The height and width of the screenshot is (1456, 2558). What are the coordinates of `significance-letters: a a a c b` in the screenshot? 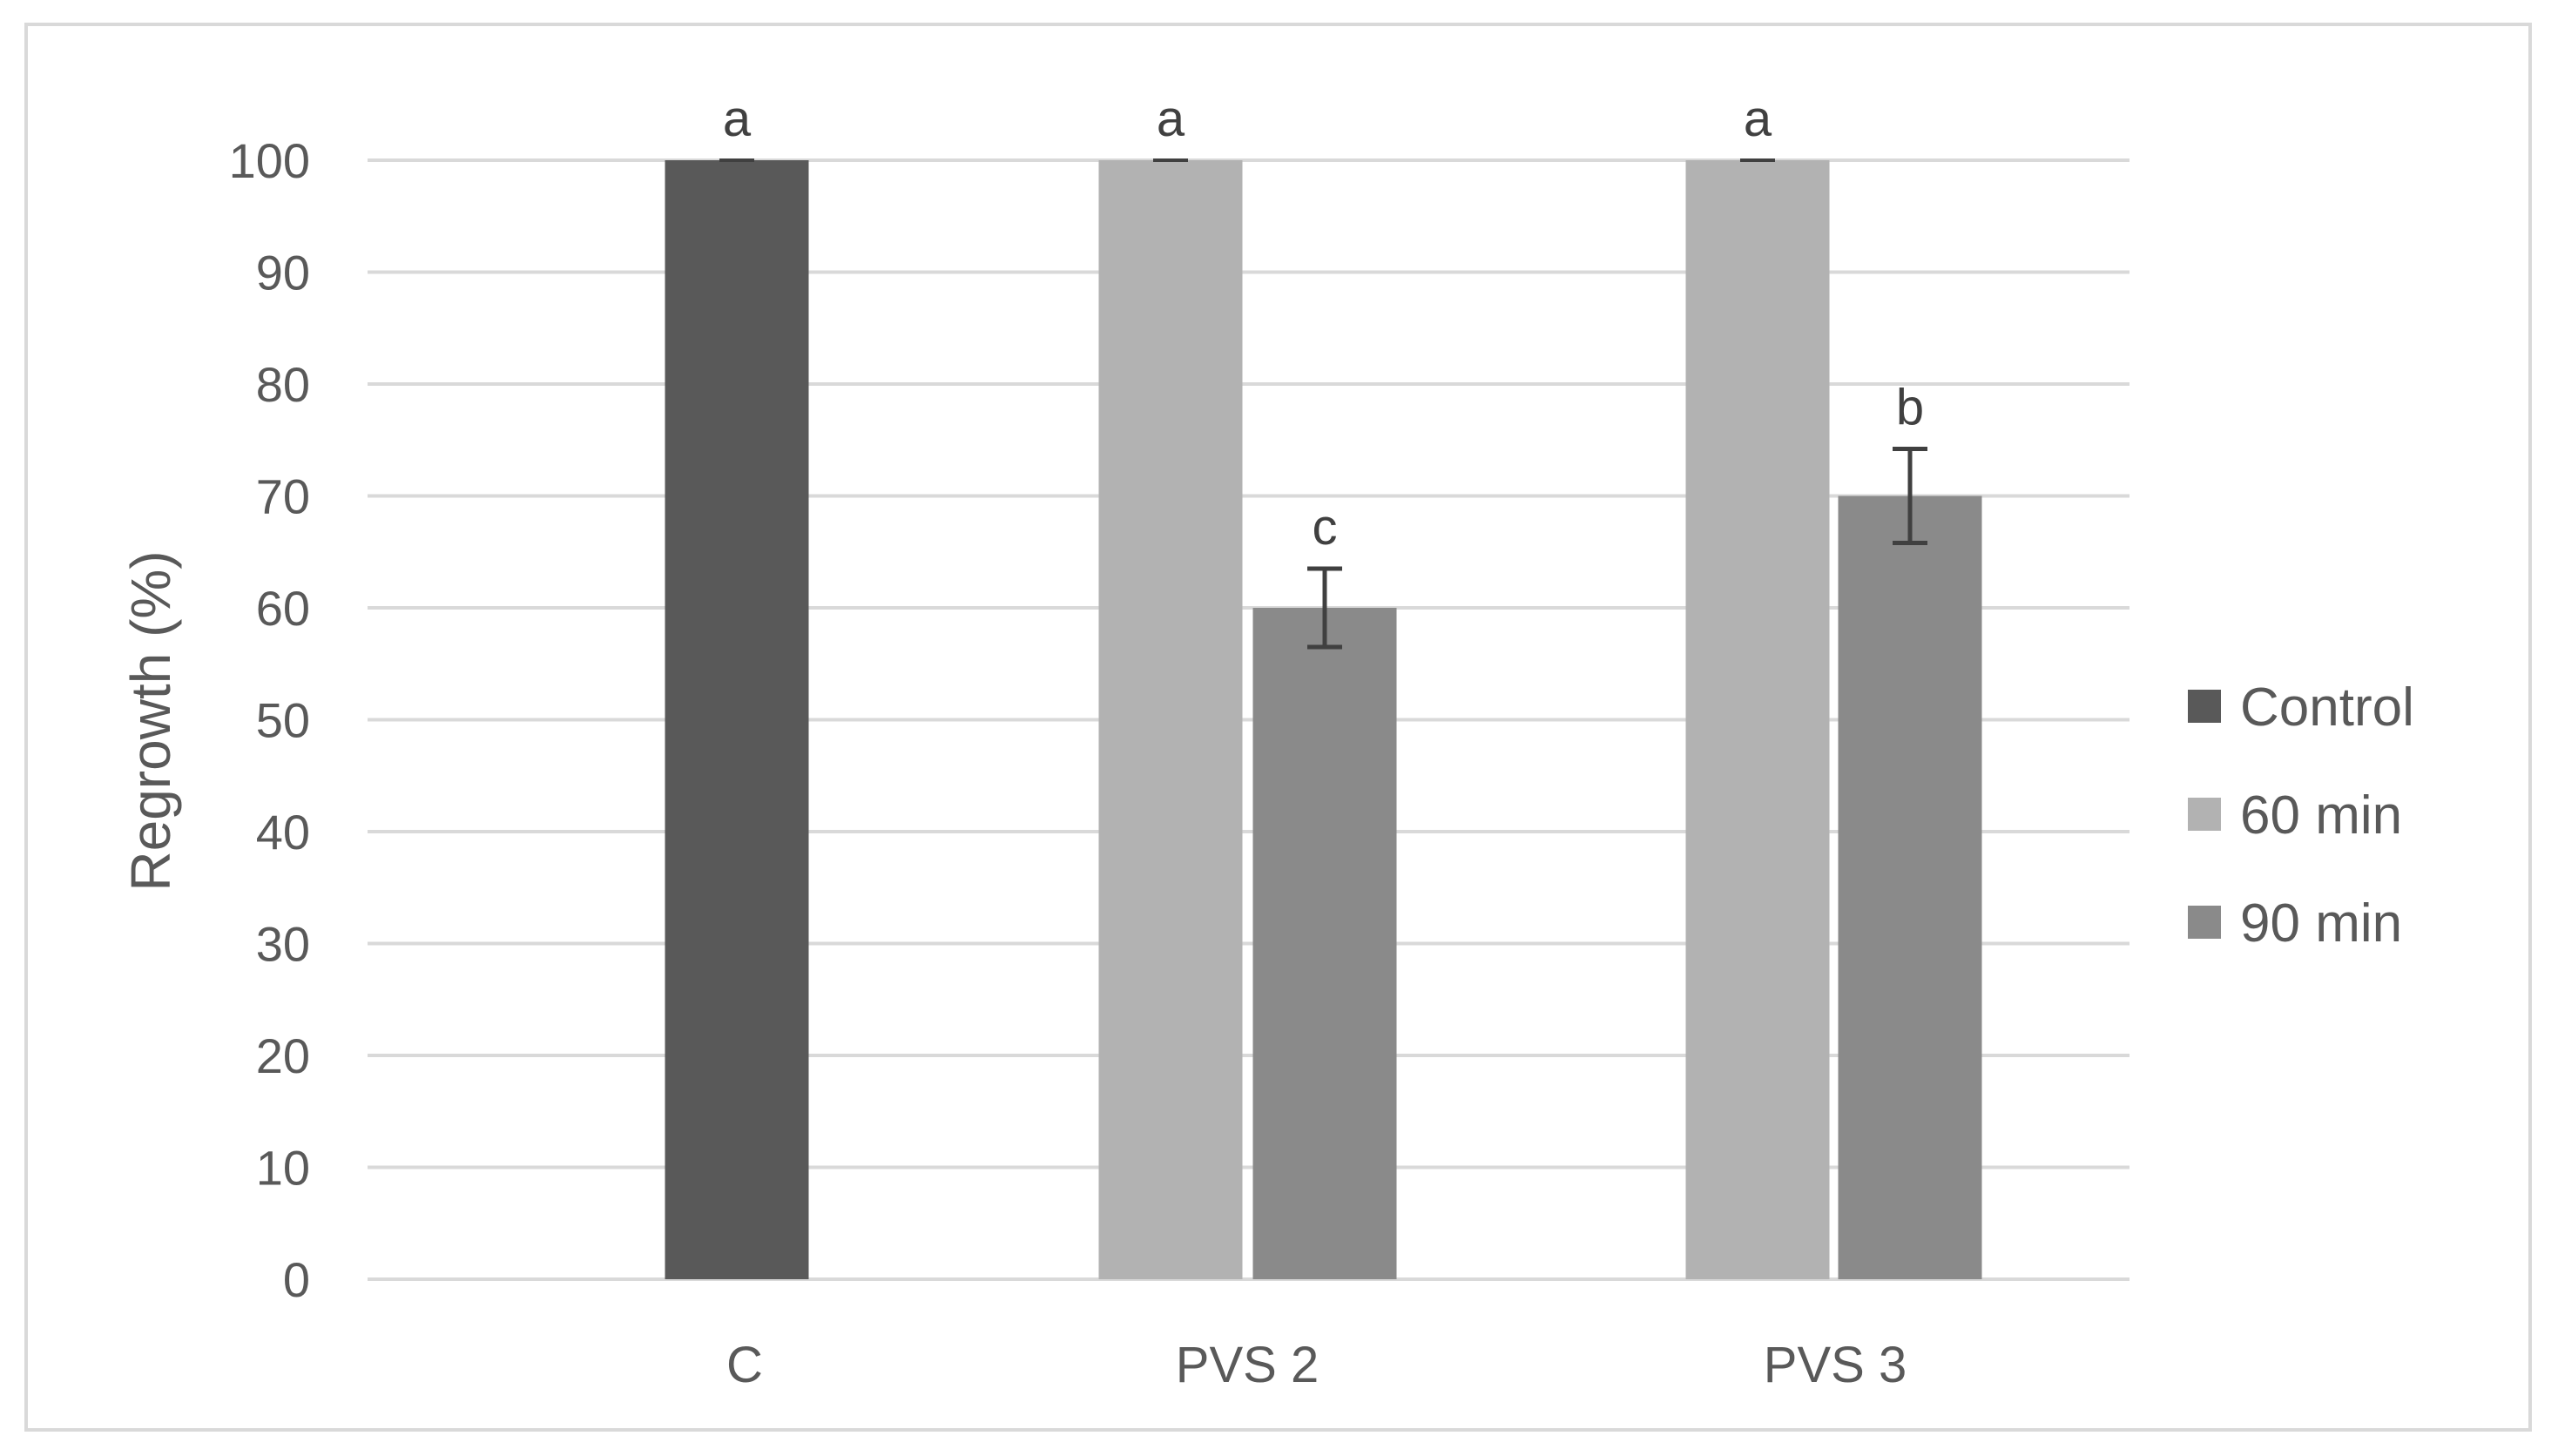 It's located at (1323, 323).